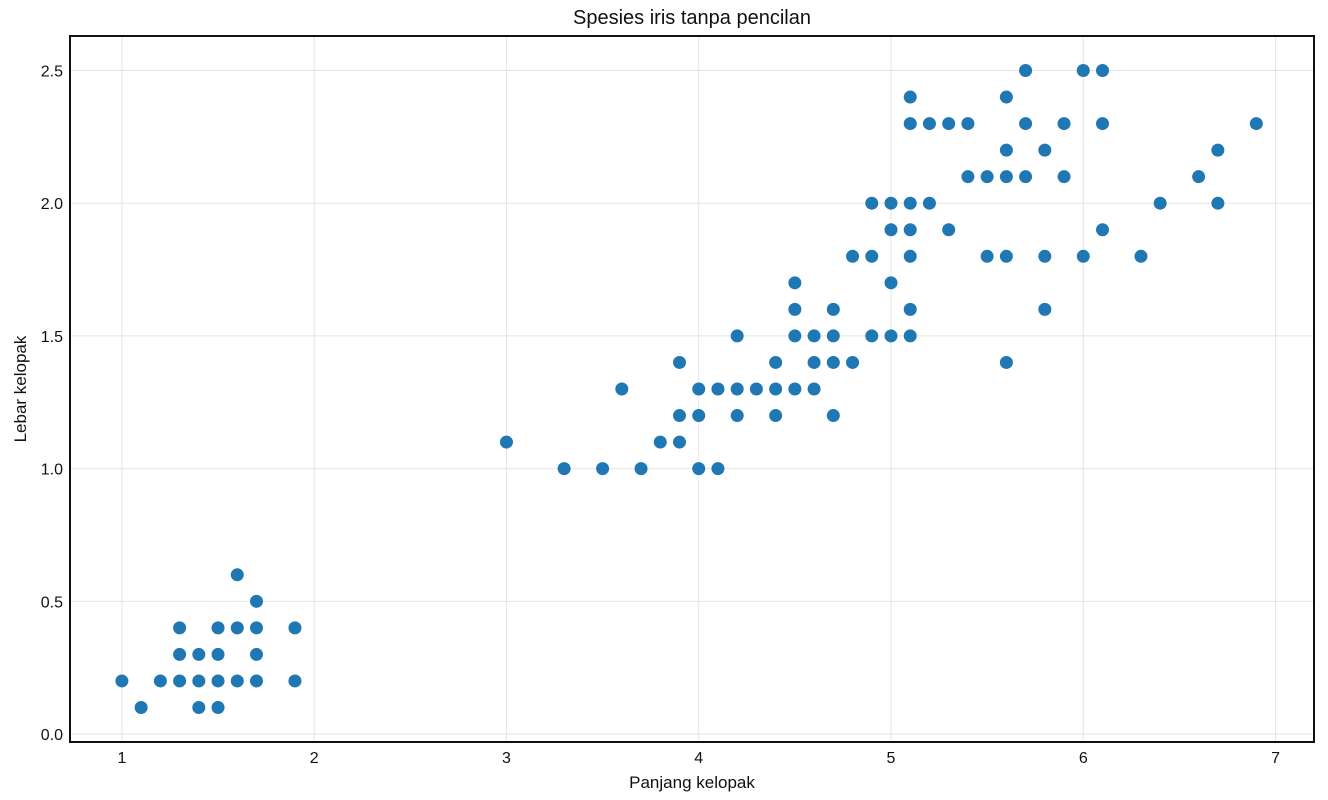 The image size is (1328, 800). What do you see at coordinates (52, 337) in the screenshot?
I see `y-tick-label: 1.5` at bounding box center [52, 337].